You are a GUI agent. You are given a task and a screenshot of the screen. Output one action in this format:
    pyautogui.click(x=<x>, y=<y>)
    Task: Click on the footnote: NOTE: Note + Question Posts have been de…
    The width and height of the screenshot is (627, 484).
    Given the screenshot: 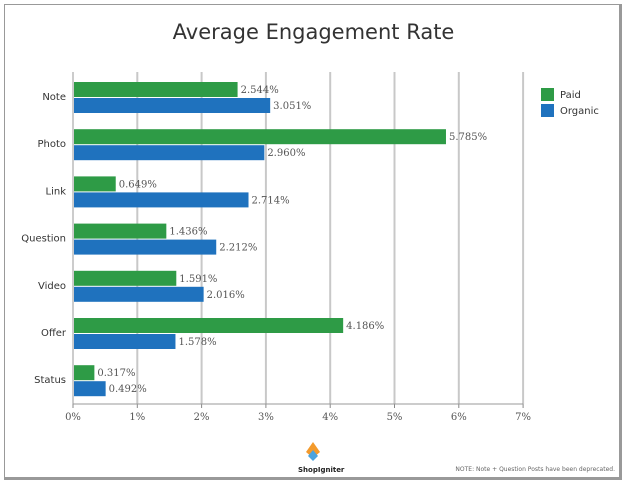 What is the action you would take?
    pyautogui.click(x=535, y=469)
    